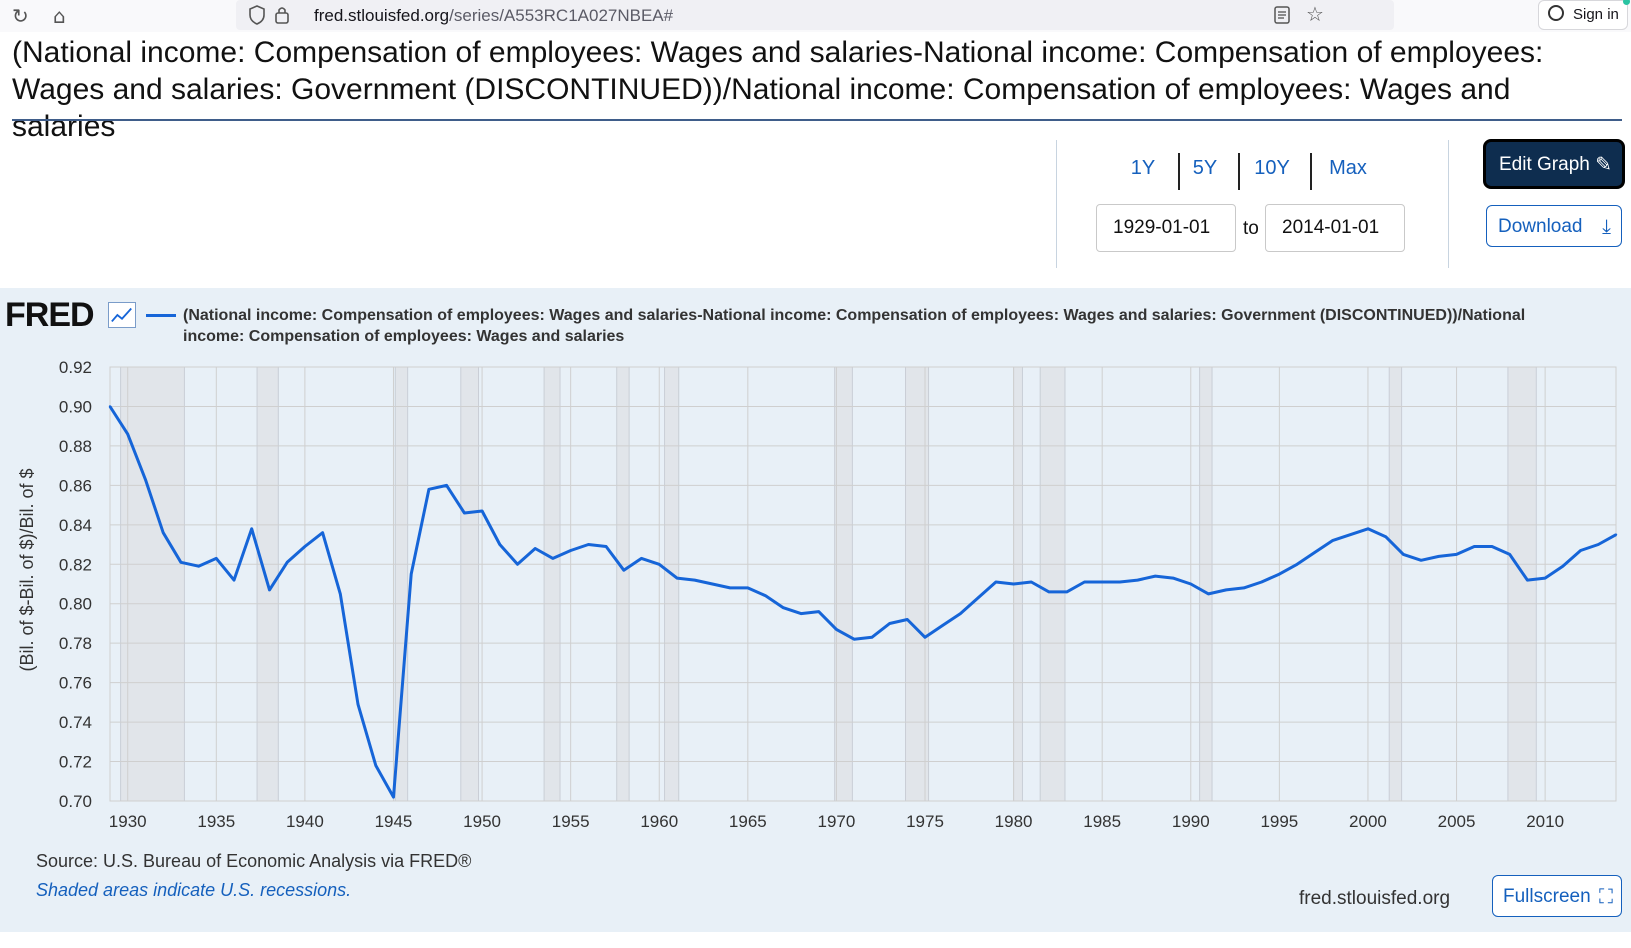  Describe the element at coordinates (394, 821) in the screenshot. I see `x-tick-label: 1945` at that location.